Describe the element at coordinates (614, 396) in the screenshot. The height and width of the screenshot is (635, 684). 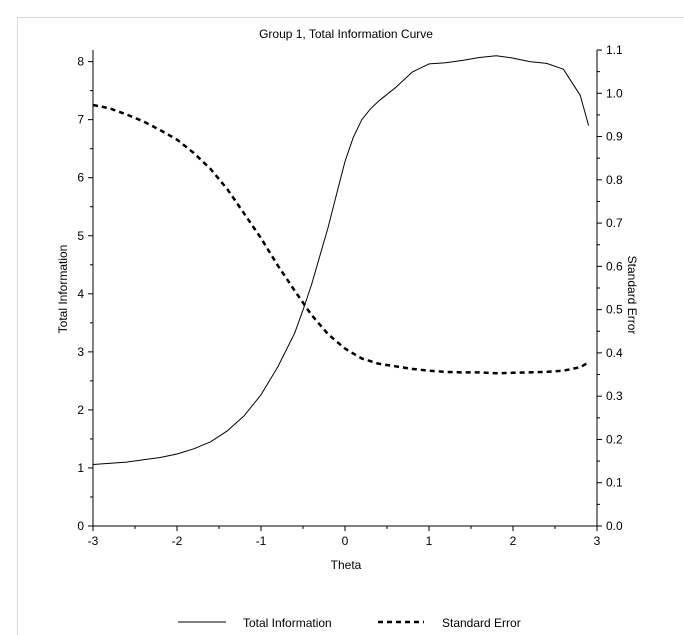
I see `y-right-tick-label: 0.3` at that location.